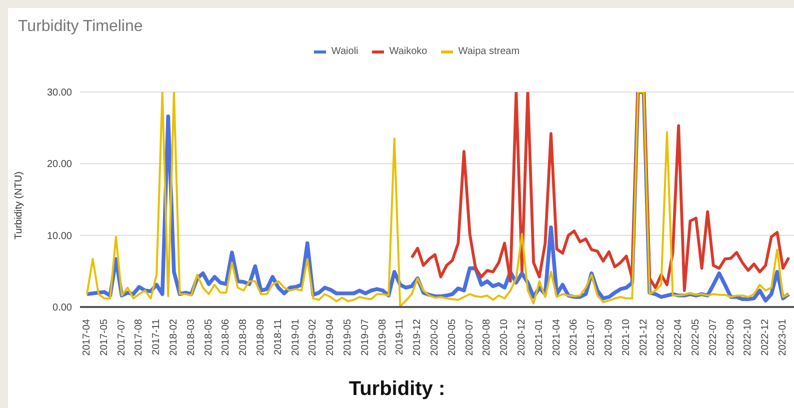 The width and height of the screenshot is (794, 408). Describe the element at coordinates (59, 236) in the screenshot. I see `y-tick-label: 10.00` at that location.